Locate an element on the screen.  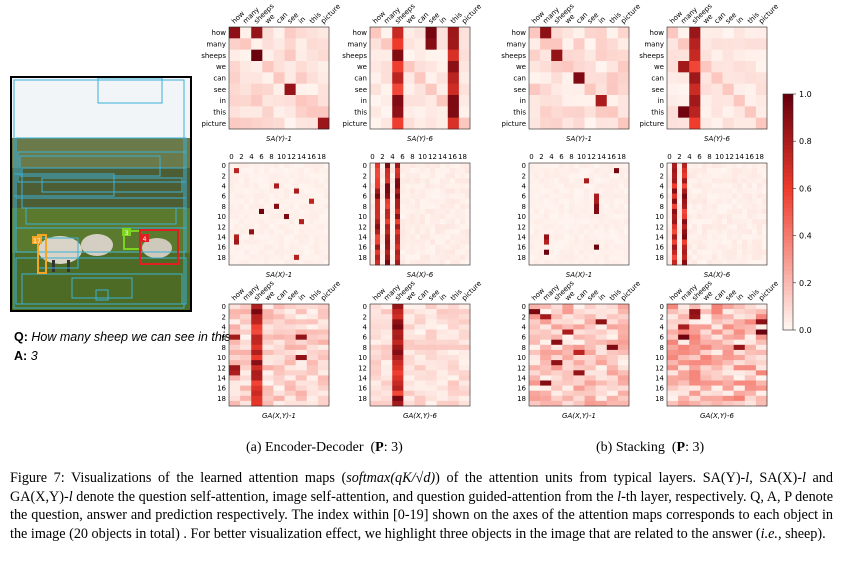
col-tick-label: 14 is located at coordinates (442, 157).